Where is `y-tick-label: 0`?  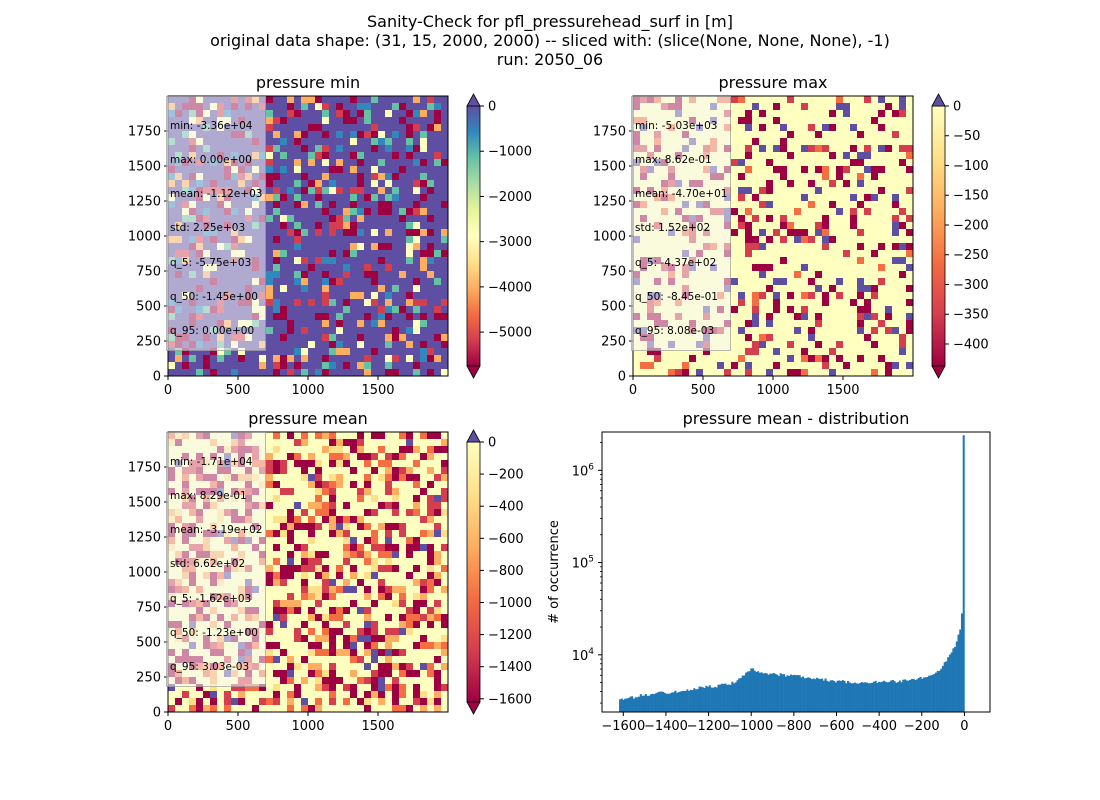 y-tick-label: 0 is located at coordinates (157, 377).